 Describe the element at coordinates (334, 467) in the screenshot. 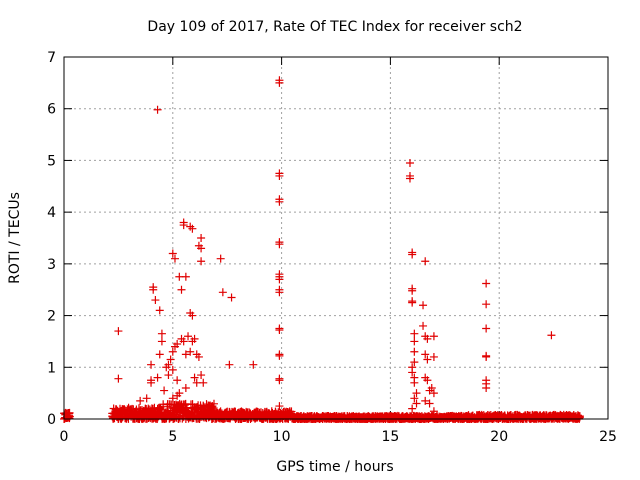

I see `x-axis-label: GPS time / hours` at that location.